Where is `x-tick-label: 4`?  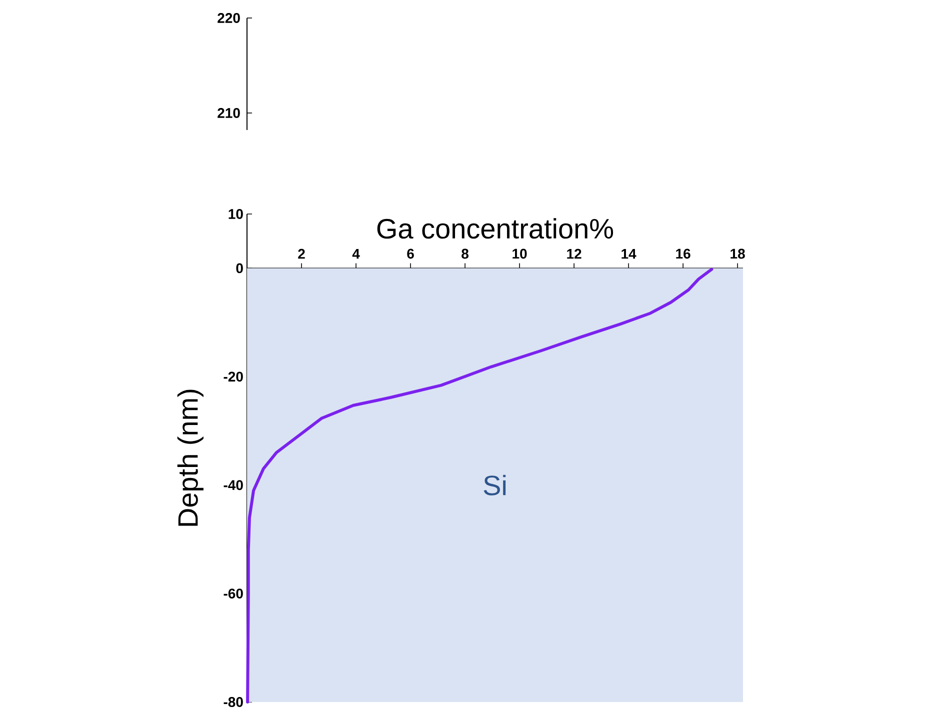 x-tick-label: 4 is located at coordinates (356, 254).